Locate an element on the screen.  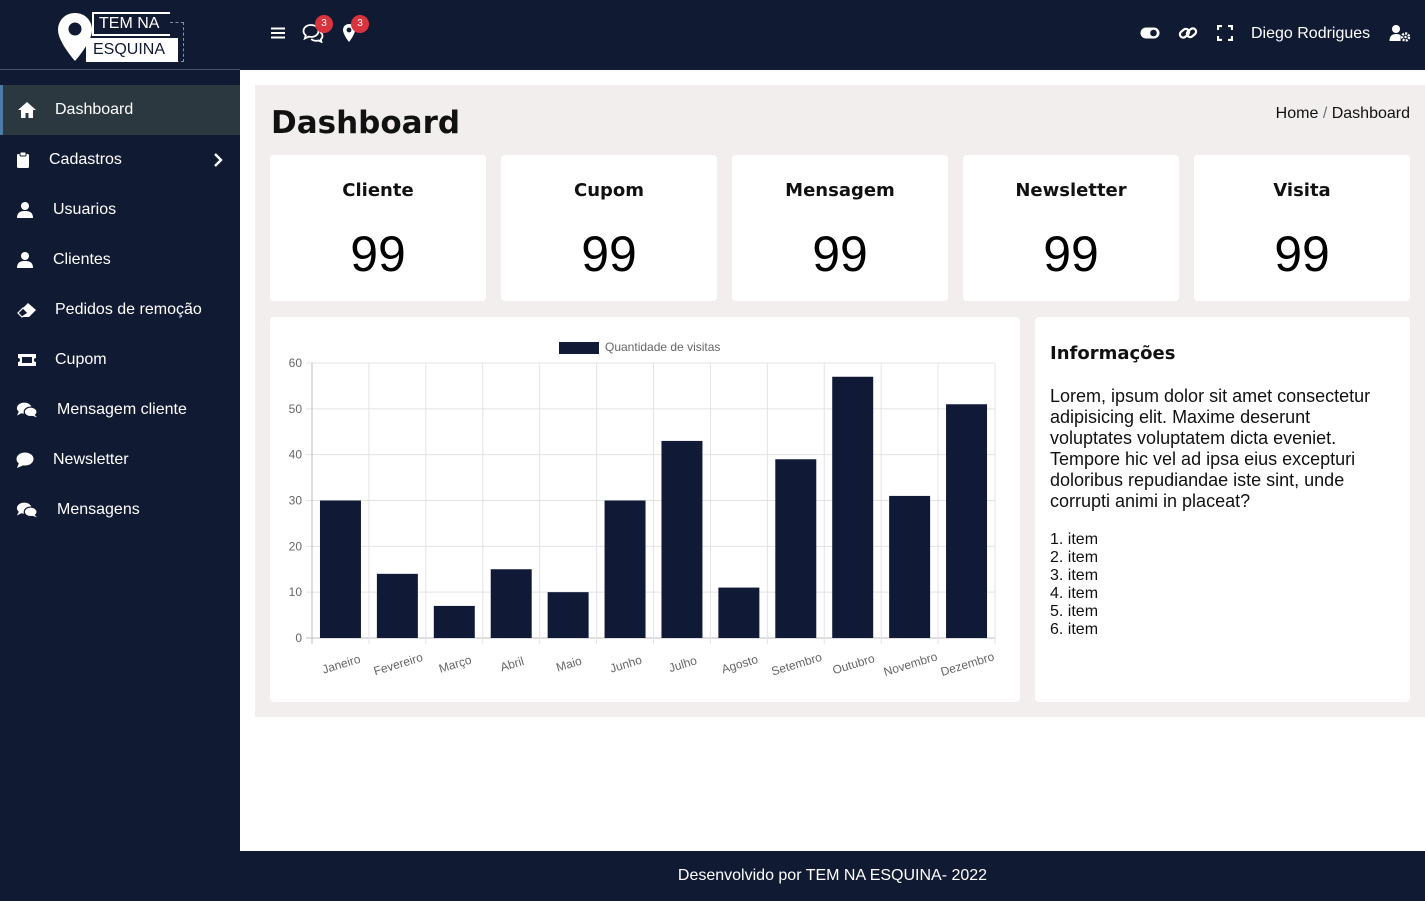
messages-button: 3 is located at coordinates (317, 29).